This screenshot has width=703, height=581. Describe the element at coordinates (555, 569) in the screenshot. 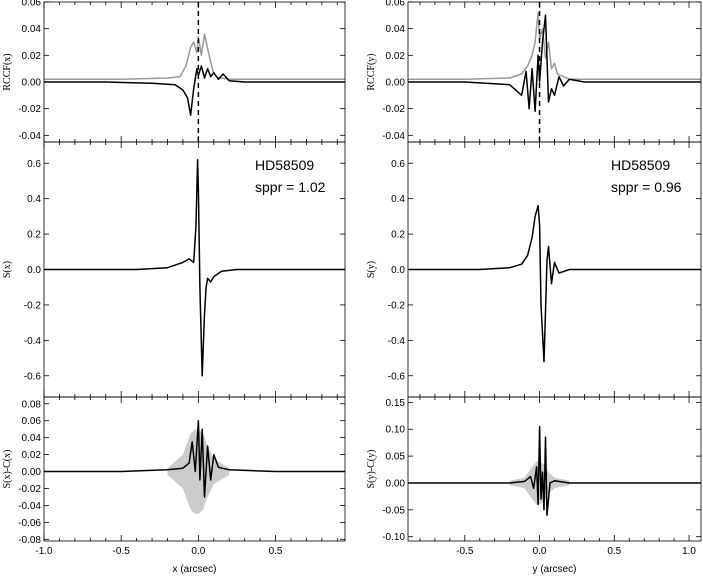

I see `x-axis-label: y (arcsec)` at that location.